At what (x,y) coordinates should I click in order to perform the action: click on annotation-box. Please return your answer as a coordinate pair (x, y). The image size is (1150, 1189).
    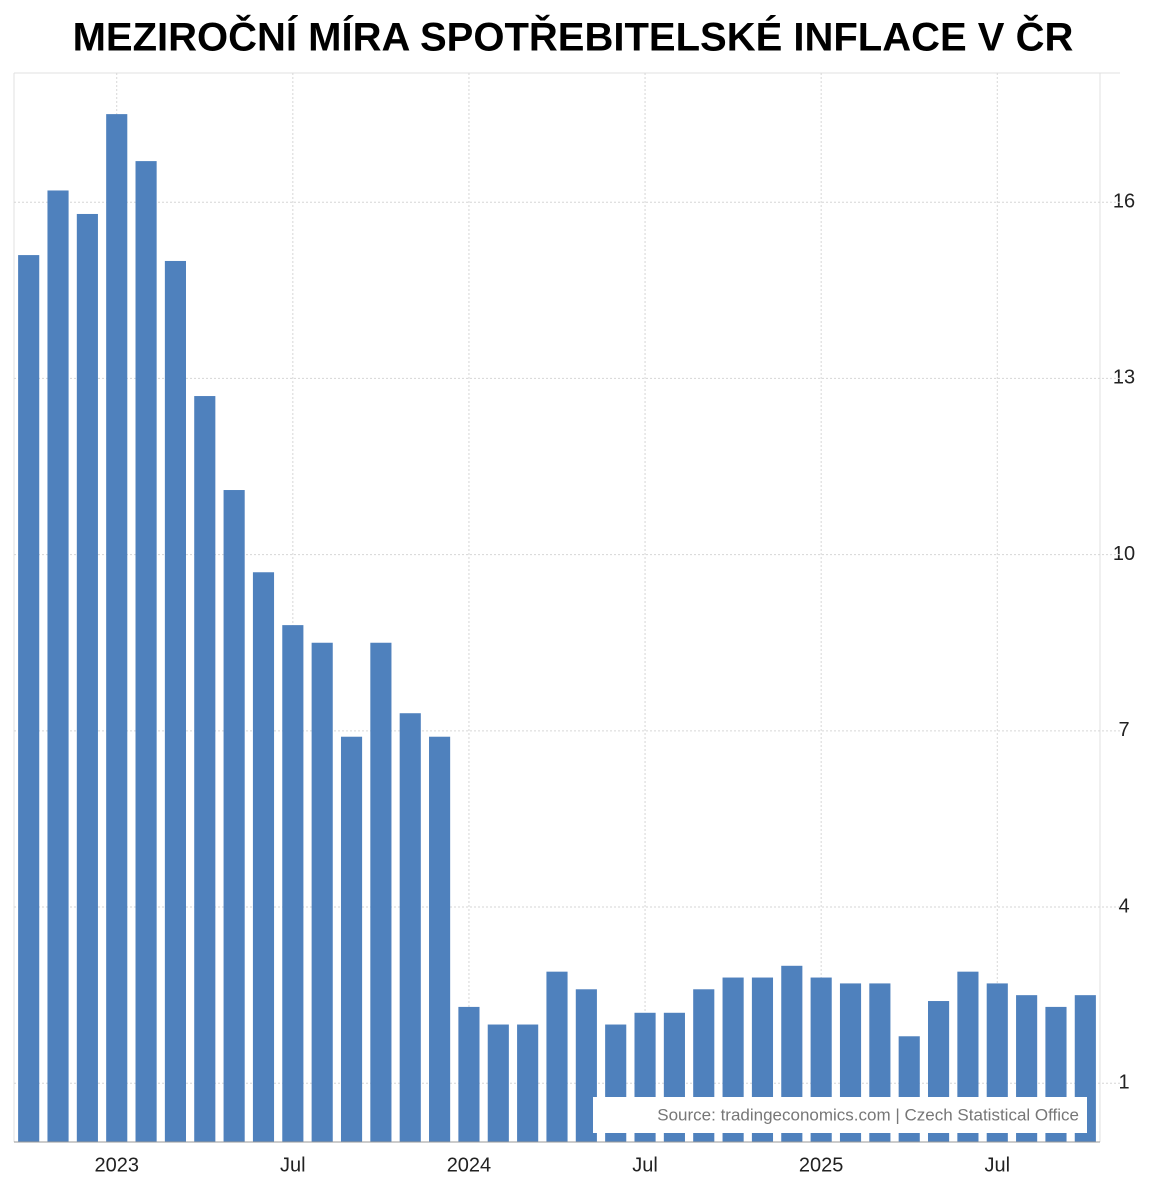
    Looking at the image, I should click on (840, 1115).